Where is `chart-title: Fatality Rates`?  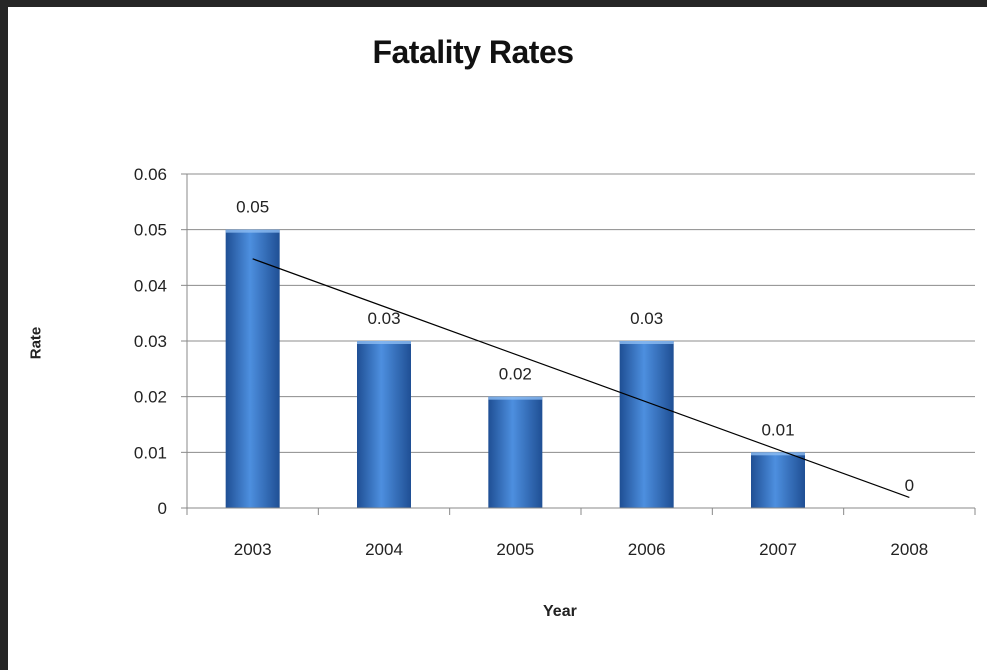
chart-title: Fatality Rates is located at coordinates (473, 52).